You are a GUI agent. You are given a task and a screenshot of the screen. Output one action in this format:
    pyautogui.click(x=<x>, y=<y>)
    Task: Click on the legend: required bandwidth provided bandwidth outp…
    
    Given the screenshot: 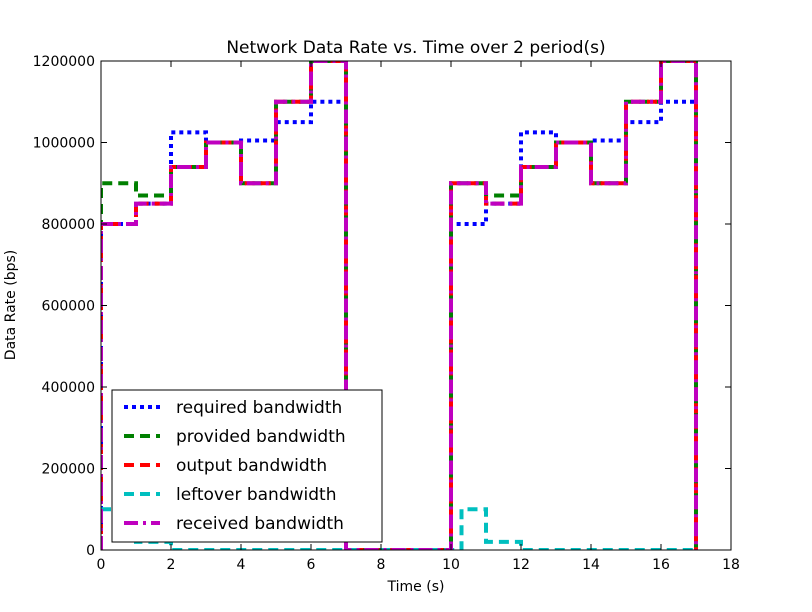 What is the action you would take?
    pyautogui.click(x=247, y=466)
    